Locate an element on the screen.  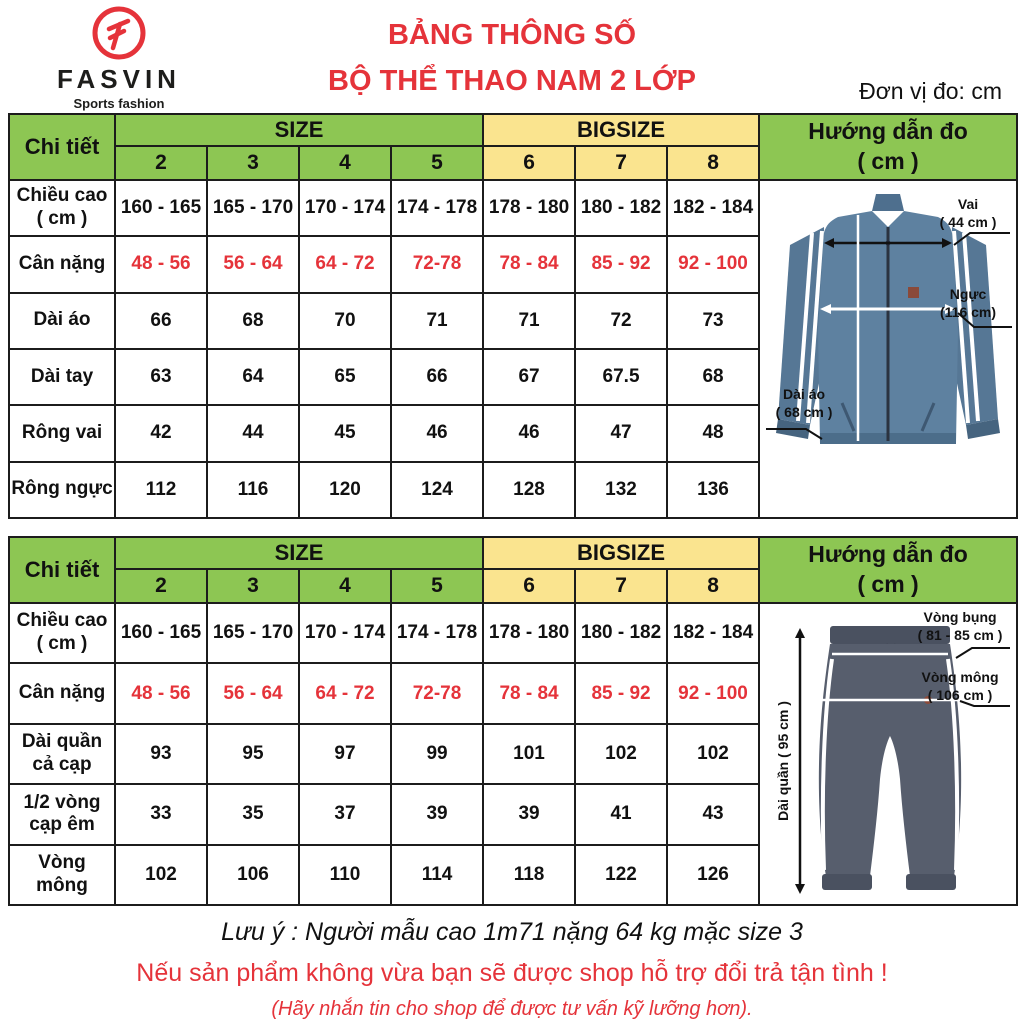
row-label: Dài áo is located at coordinates (62, 320).